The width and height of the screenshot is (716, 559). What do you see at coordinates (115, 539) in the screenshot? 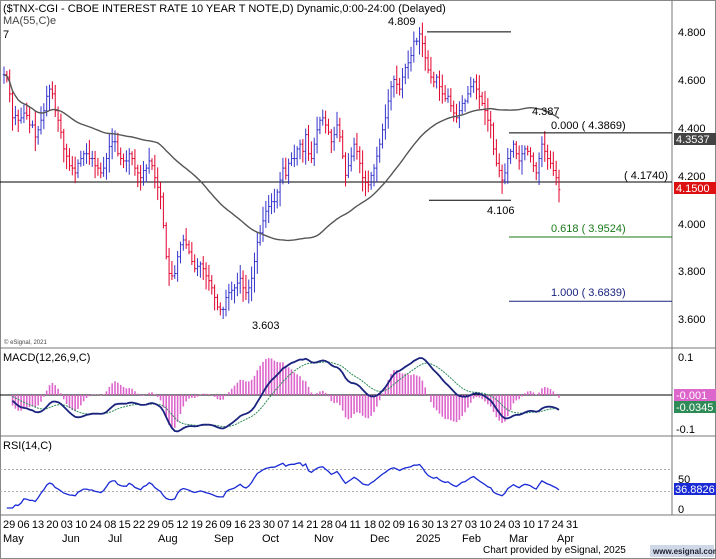
I see `month-label: Jul` at bounding box center [115, 539].